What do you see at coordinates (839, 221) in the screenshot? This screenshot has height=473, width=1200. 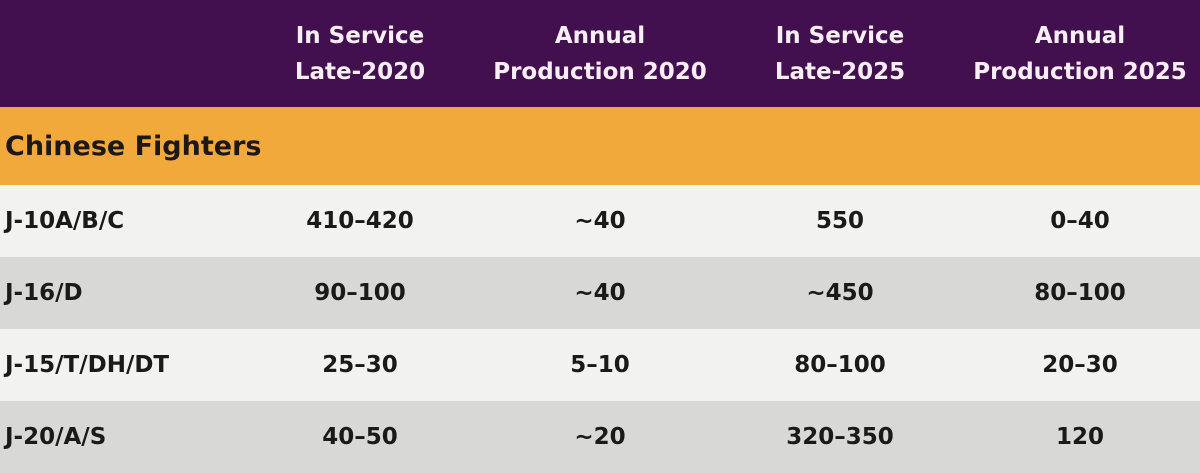 I see `cell: 550` at bounding box center [839, 221].